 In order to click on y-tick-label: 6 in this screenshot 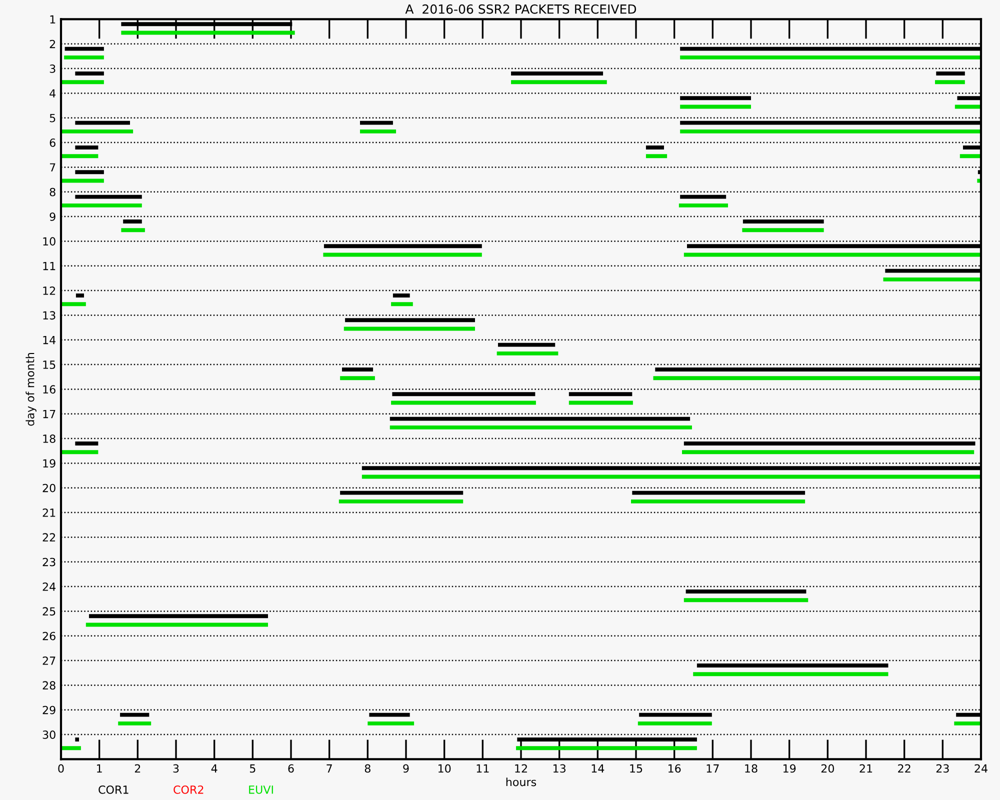, I will do `click(53, 142)`.